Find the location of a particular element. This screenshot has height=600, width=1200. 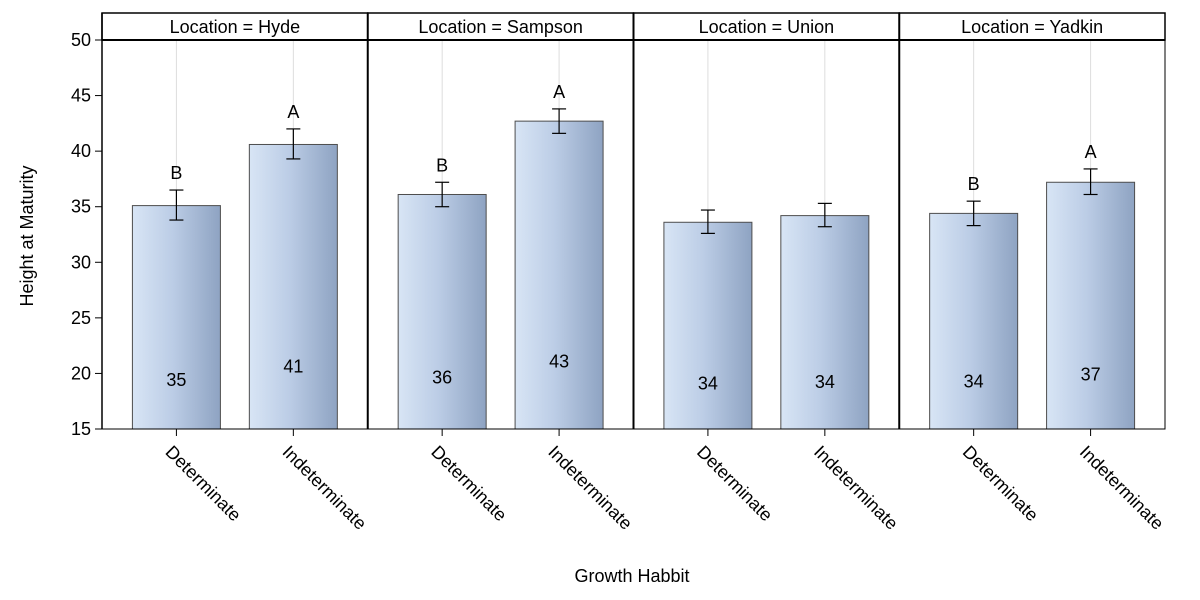

bar-value-label: 41 is located at coordinates (293, 366).